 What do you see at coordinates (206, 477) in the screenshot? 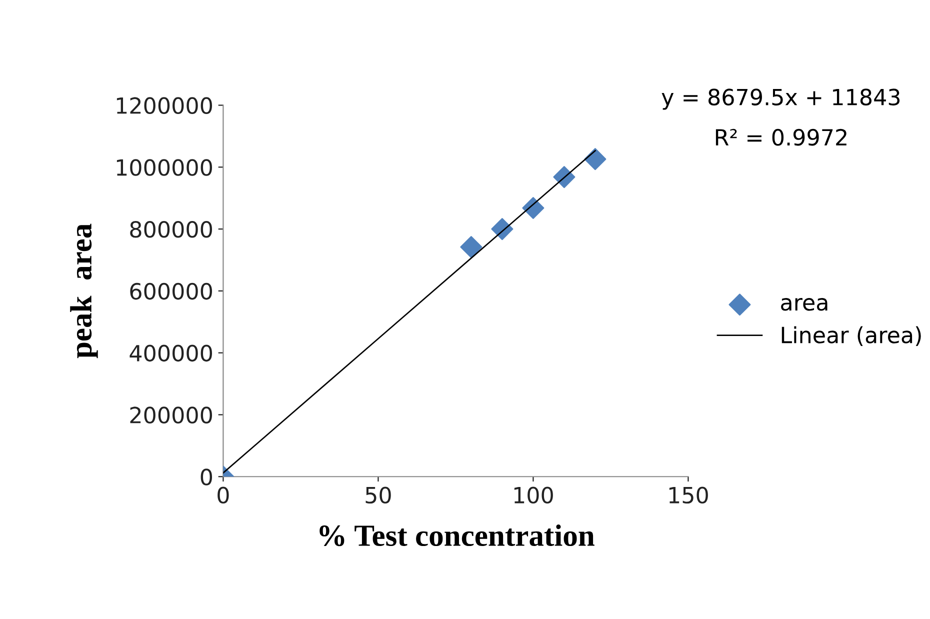
I see `y-tick-label: 0` at bounding box center [206, 477].